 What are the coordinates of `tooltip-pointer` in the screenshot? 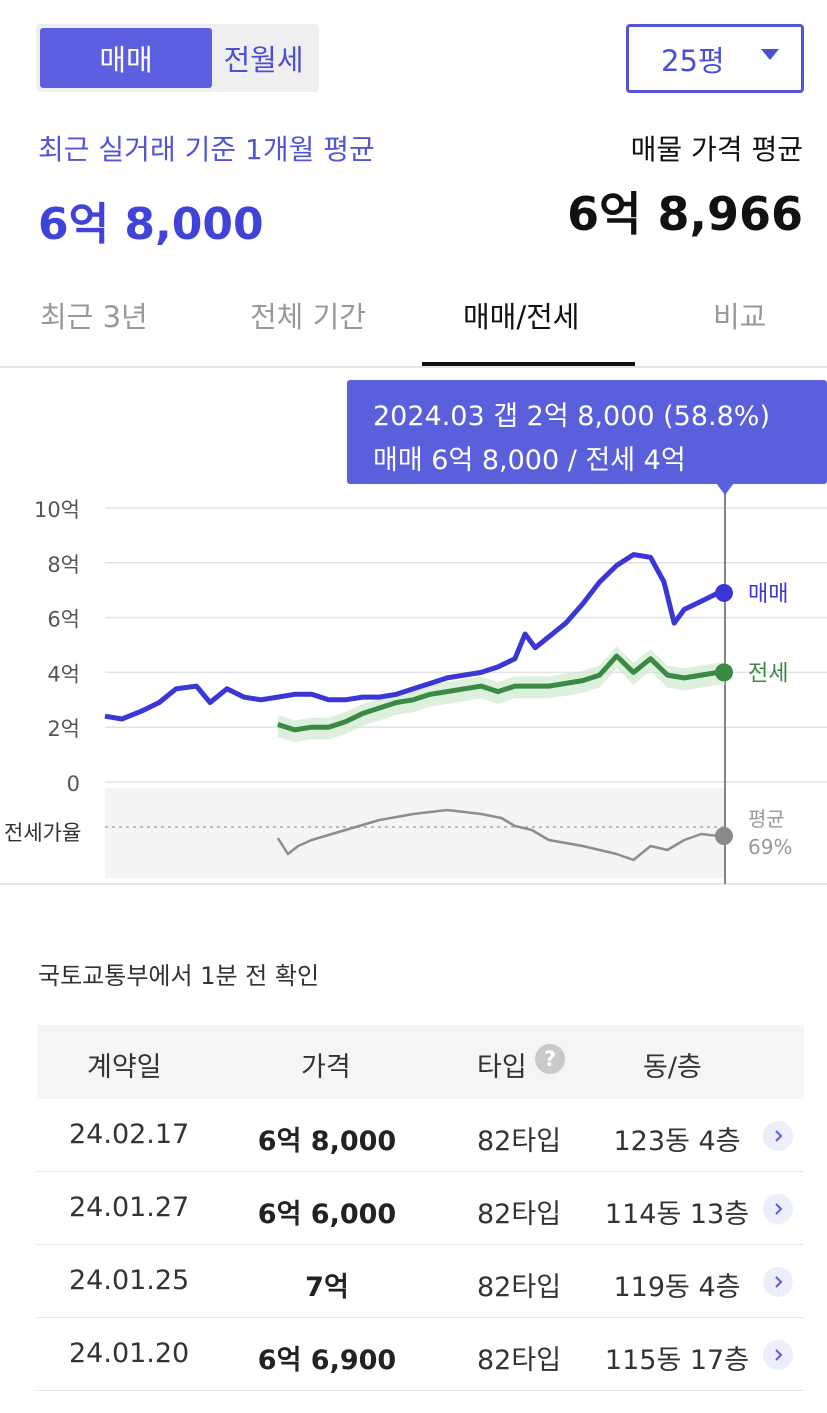 It's located at (725, 489).